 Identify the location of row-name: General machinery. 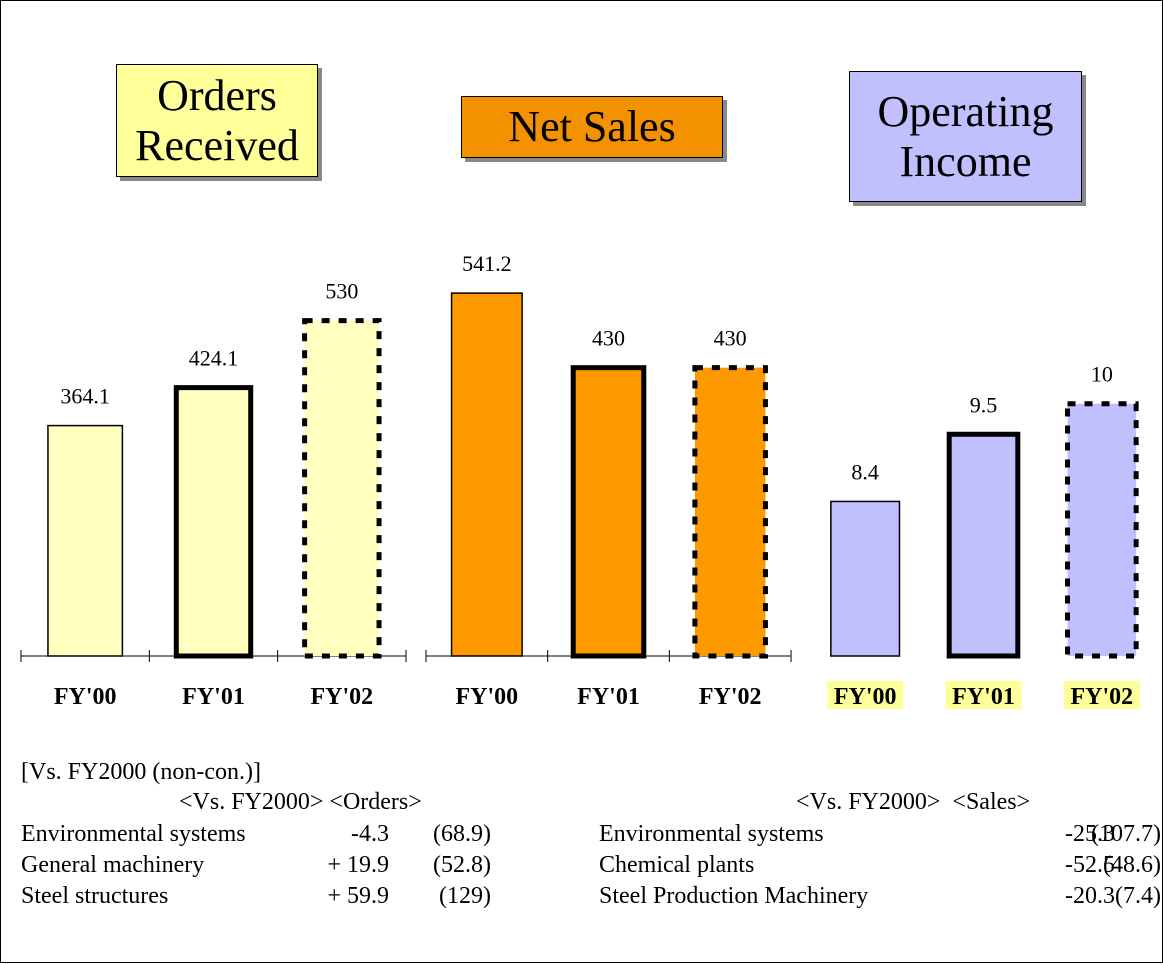
(112, 865).